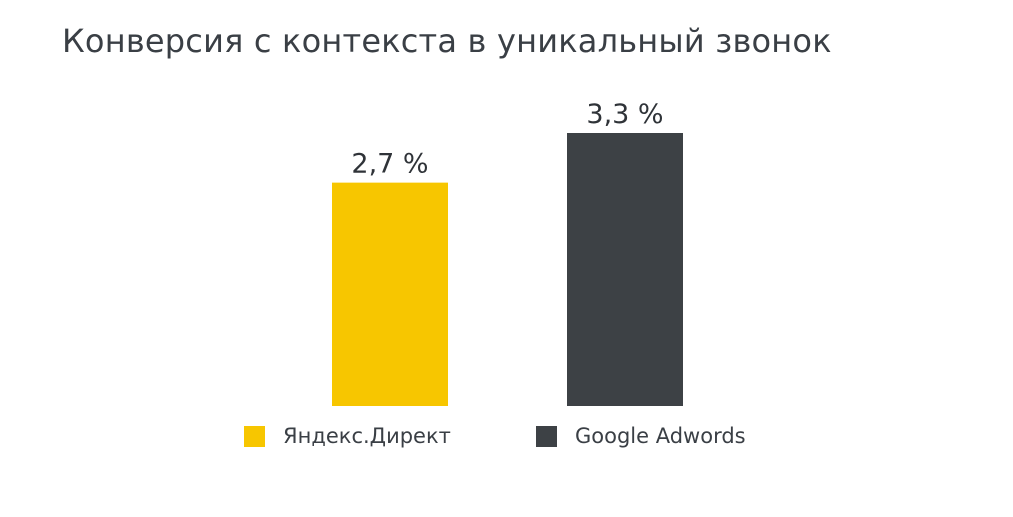 The height and width of the screenshot is (517, 1013). What do you see at coordinates (546, 436) in the screenshot?
I see `legend-swatch-google` at bounding box center [546, 436].